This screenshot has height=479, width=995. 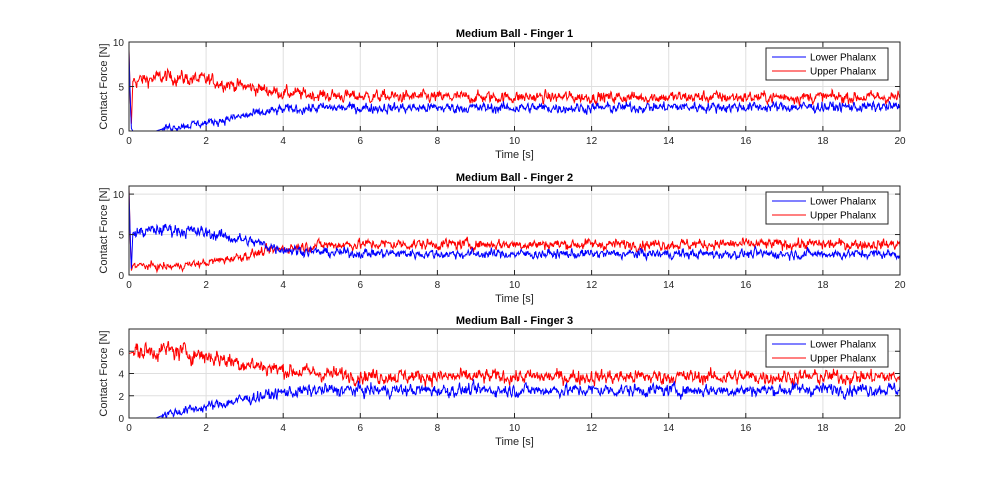 I want to click on y-tick-label: 2, so click(x=121, y=397).